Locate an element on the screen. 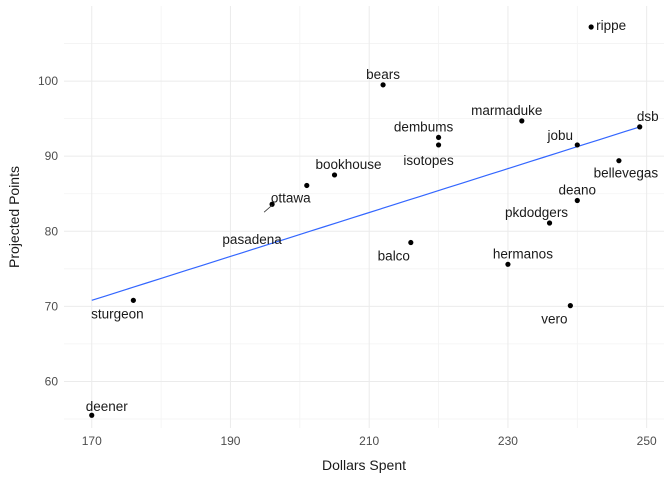 This screenshot has width=672, height=480. y-tick-label: 100 is located at coordinates (48, 81).